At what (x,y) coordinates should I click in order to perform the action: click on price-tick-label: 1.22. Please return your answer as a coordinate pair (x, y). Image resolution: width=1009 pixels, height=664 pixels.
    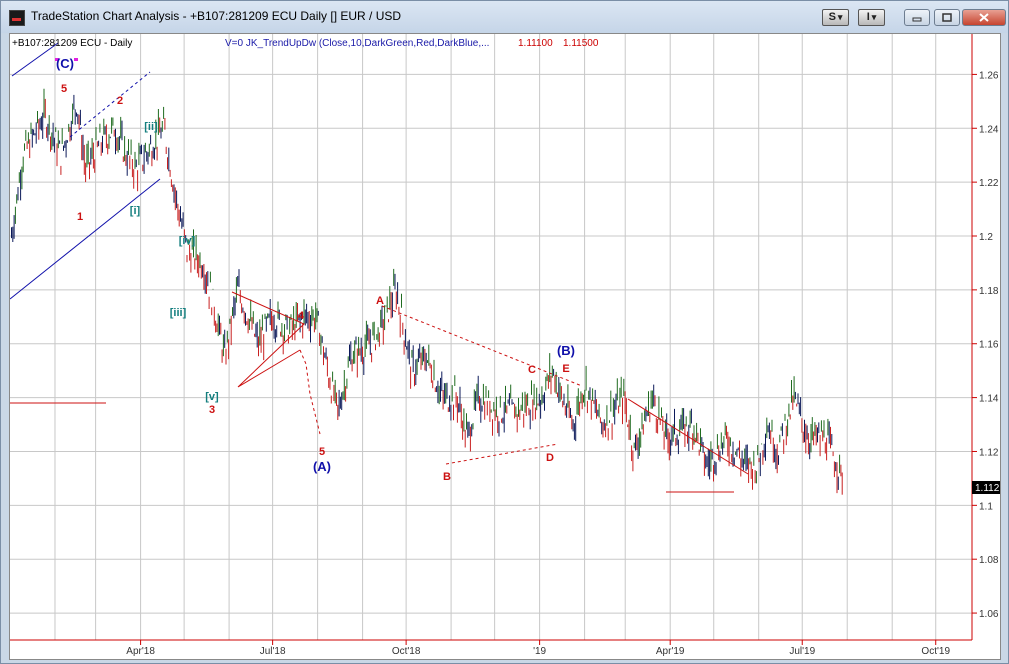
    Looking at the image, I should click on (989, 183).